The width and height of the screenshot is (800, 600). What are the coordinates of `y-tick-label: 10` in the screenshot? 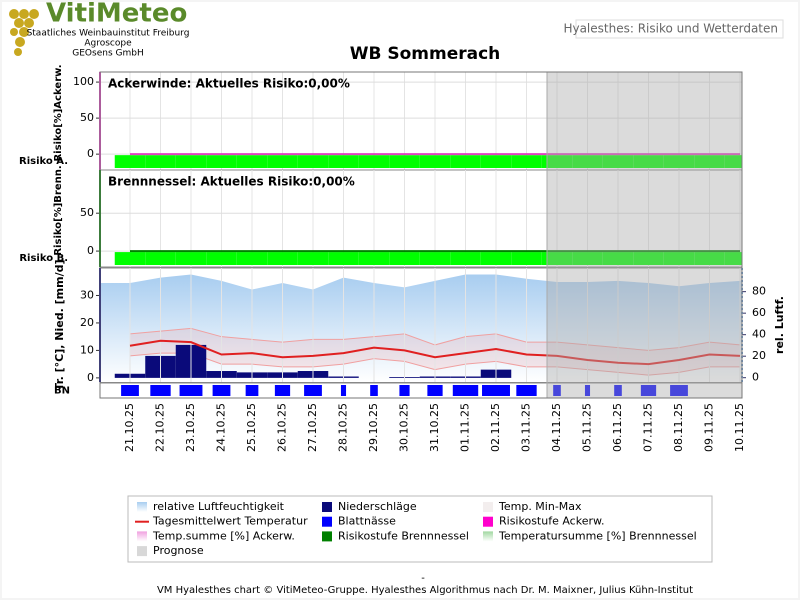 It's located at (87, 349).